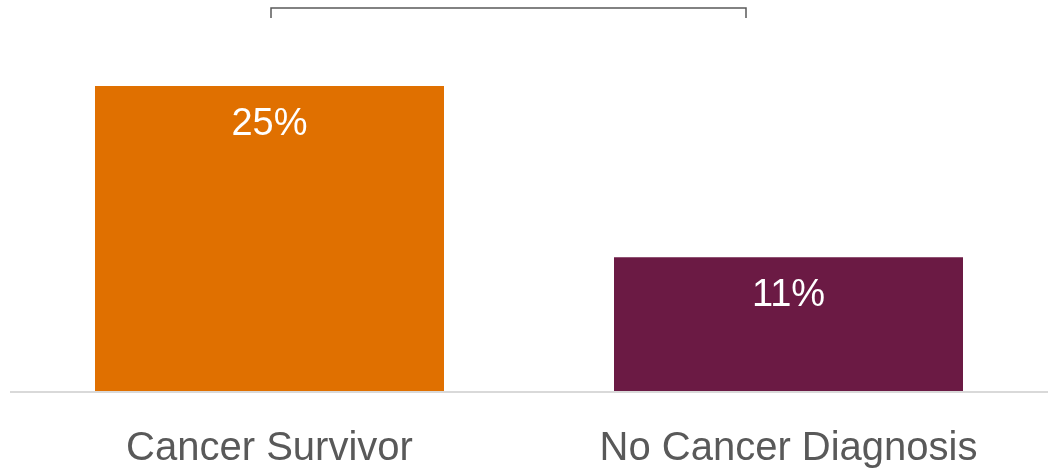  What do you see at coordinates (788, 446) in the screenshot?
I see `x-tick-label: No Cancer Diagnosis` at bounding box center [788, 446].